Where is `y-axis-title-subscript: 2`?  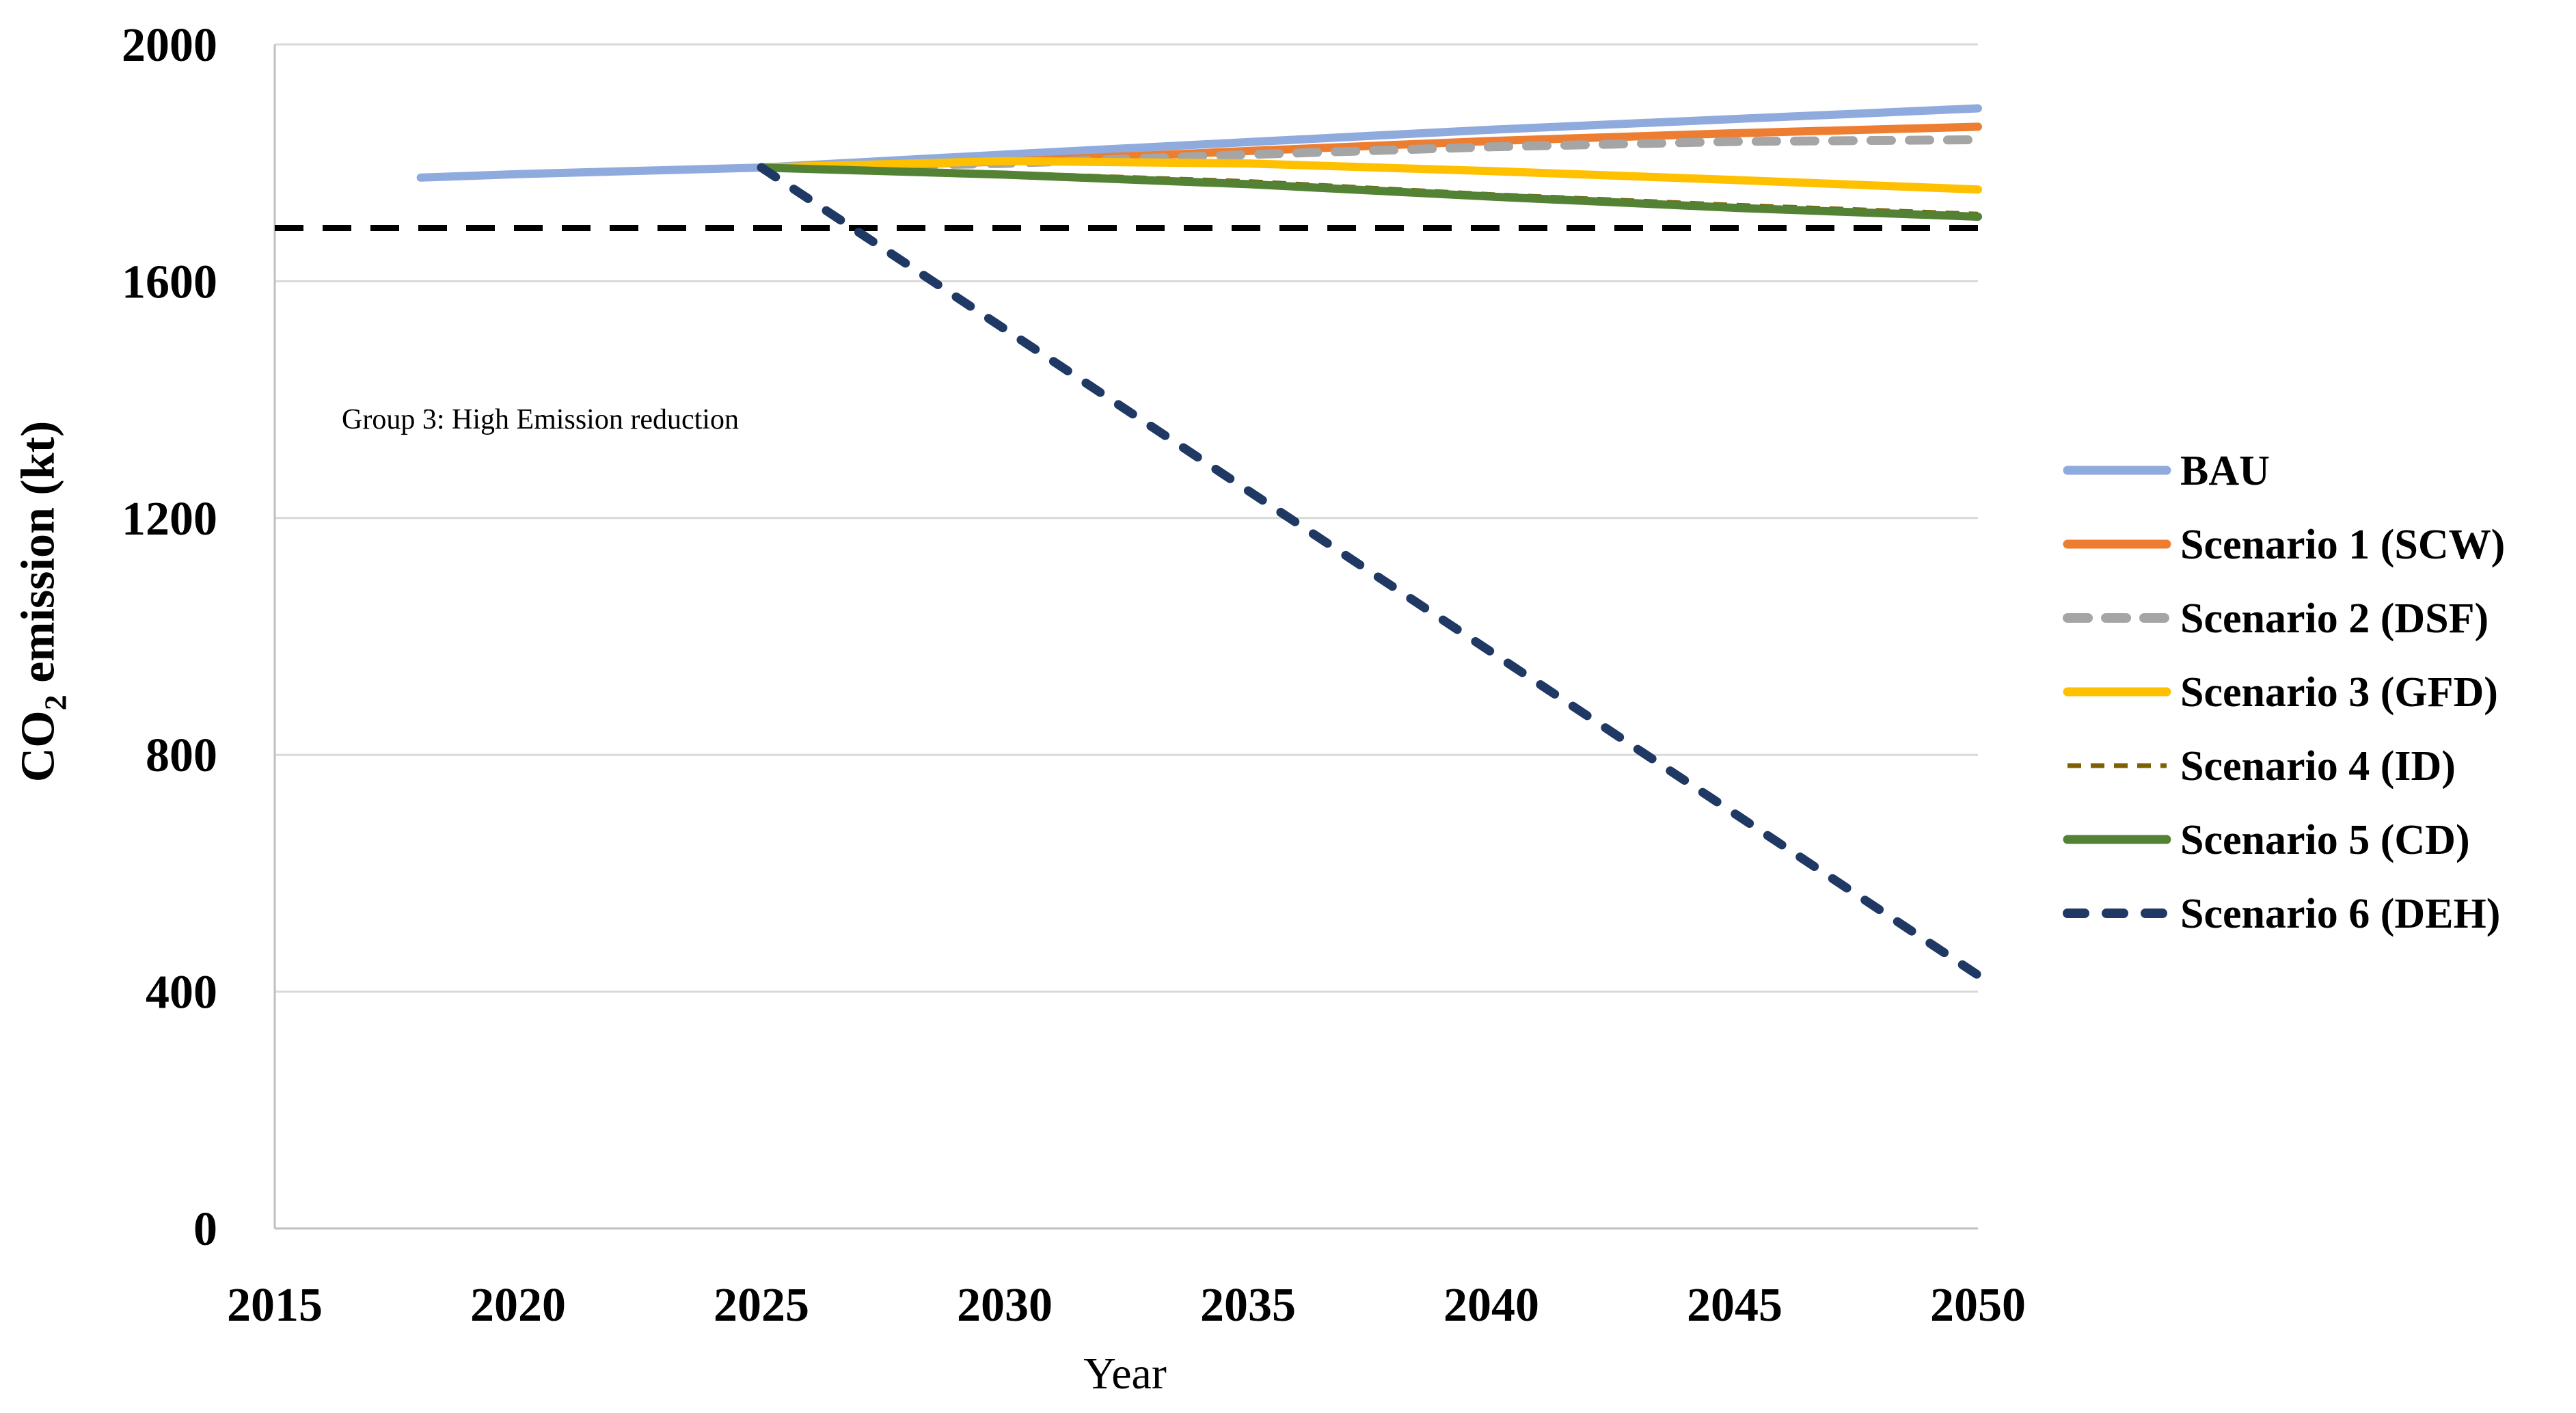 y-axis-title-subscript: 2 is located at coordinates (56, 703).